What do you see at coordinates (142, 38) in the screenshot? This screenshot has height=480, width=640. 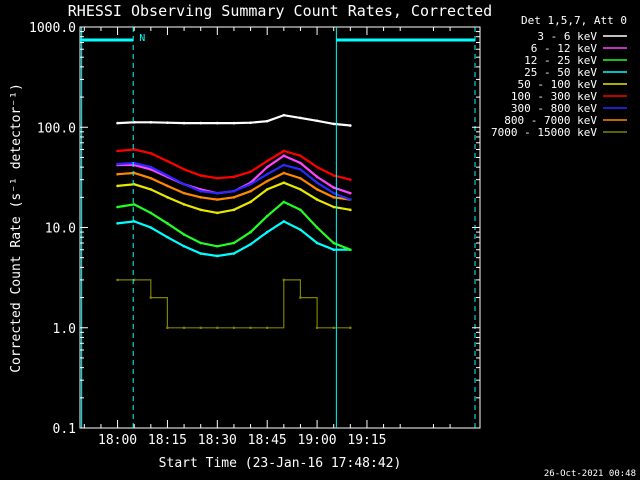 I see `marker-label-n: N` at bounding box center [142, 38].